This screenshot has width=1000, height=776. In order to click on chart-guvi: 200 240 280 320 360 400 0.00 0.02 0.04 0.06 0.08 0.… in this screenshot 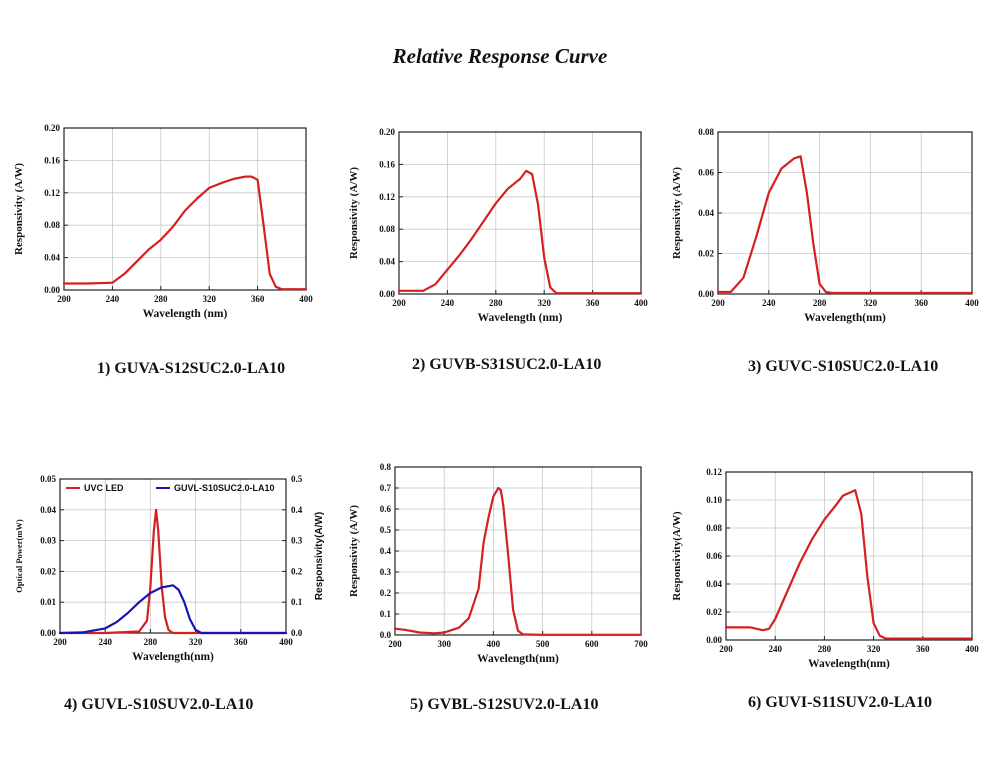, I will do `click(825, 568)`.